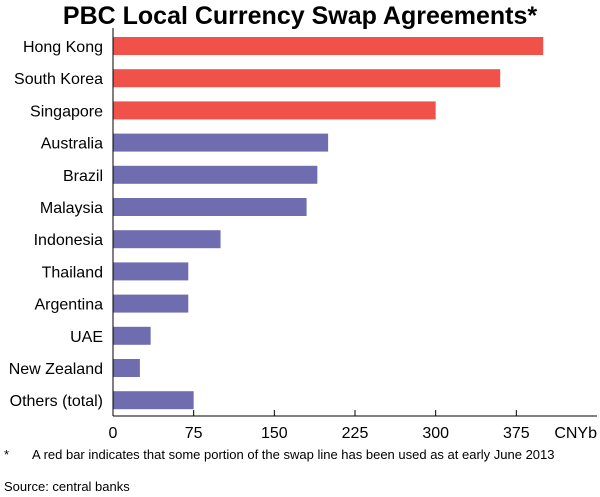 The width and height of the screenshot is (600, 497). I want to click on x-tick-label: 225, so click(355, 433).